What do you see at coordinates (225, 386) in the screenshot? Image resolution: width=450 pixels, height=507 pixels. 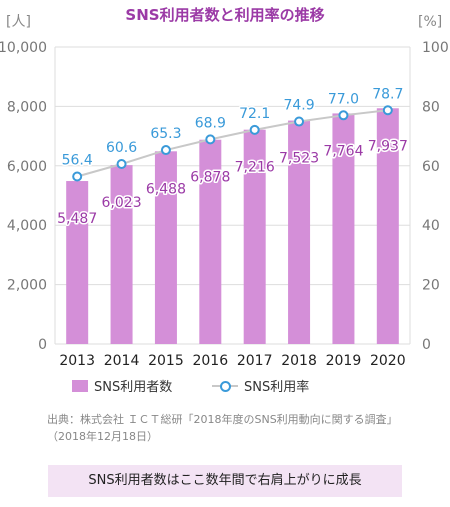 I see `legend-line-swatch` at bounding box center [225, 386].